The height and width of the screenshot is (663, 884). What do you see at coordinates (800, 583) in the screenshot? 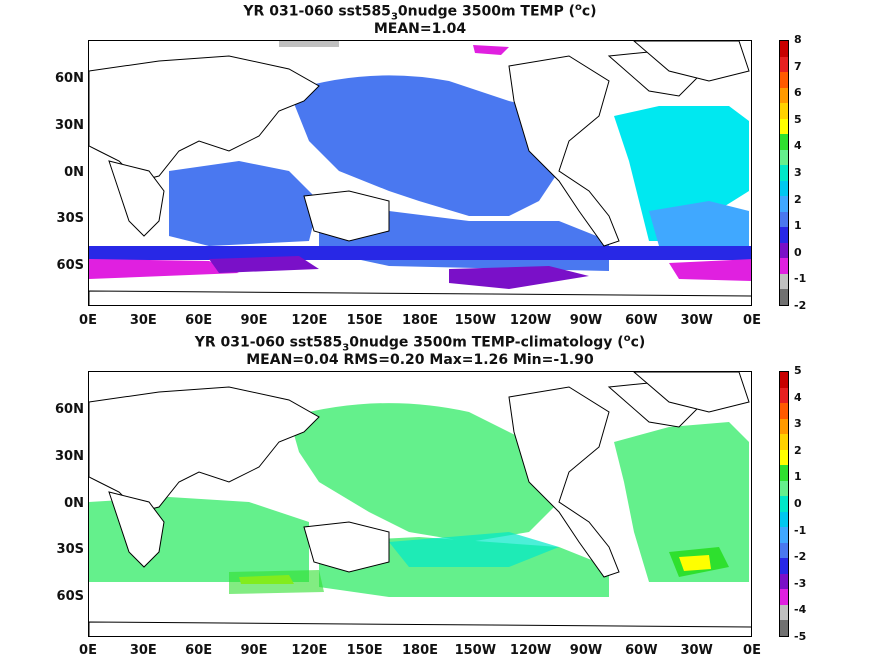
I see `bottom-colorbar-tick: -3` at bounding box center [800, 583].